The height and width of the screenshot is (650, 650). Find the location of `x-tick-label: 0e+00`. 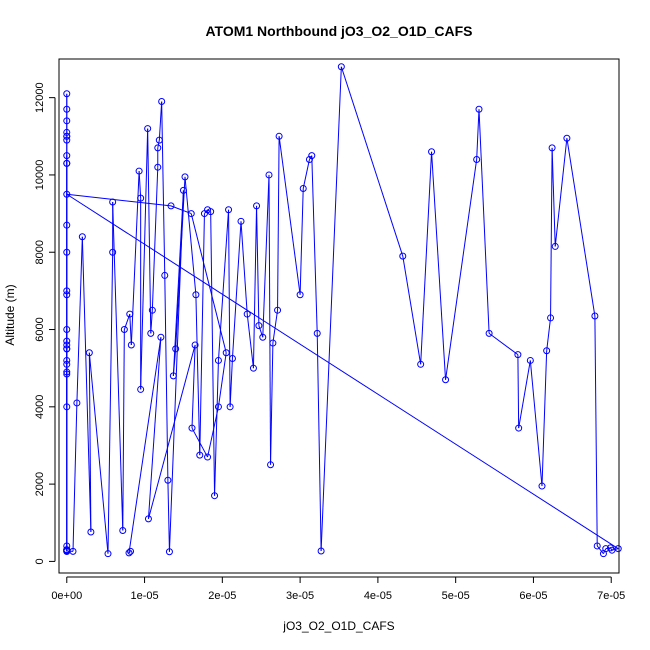

x-tick-label: 0e+00 is located at coordinates (66, 596).